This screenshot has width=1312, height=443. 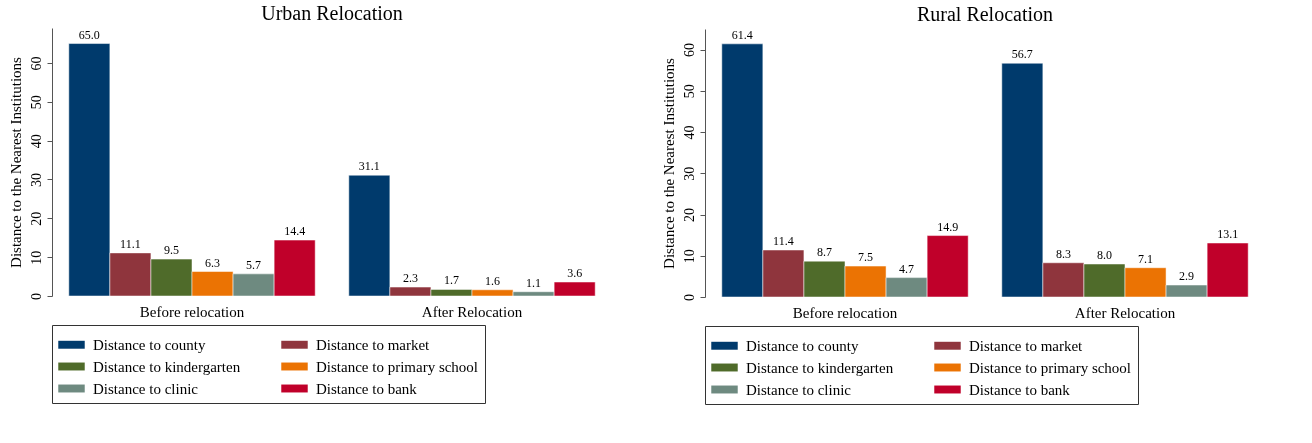 What do you see at coordinates (369, 166) in the screenshot?
I see `data-label: 31.1` at bounding box center [369, 166].